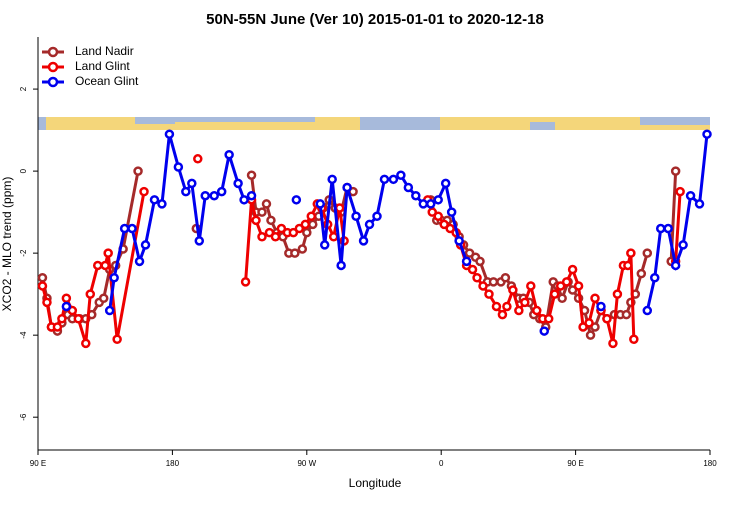  What do you see at coordinates (375, 483) in the screenshot?
I see `x-axis-label: Longitude` at bounding box center [375, 483].